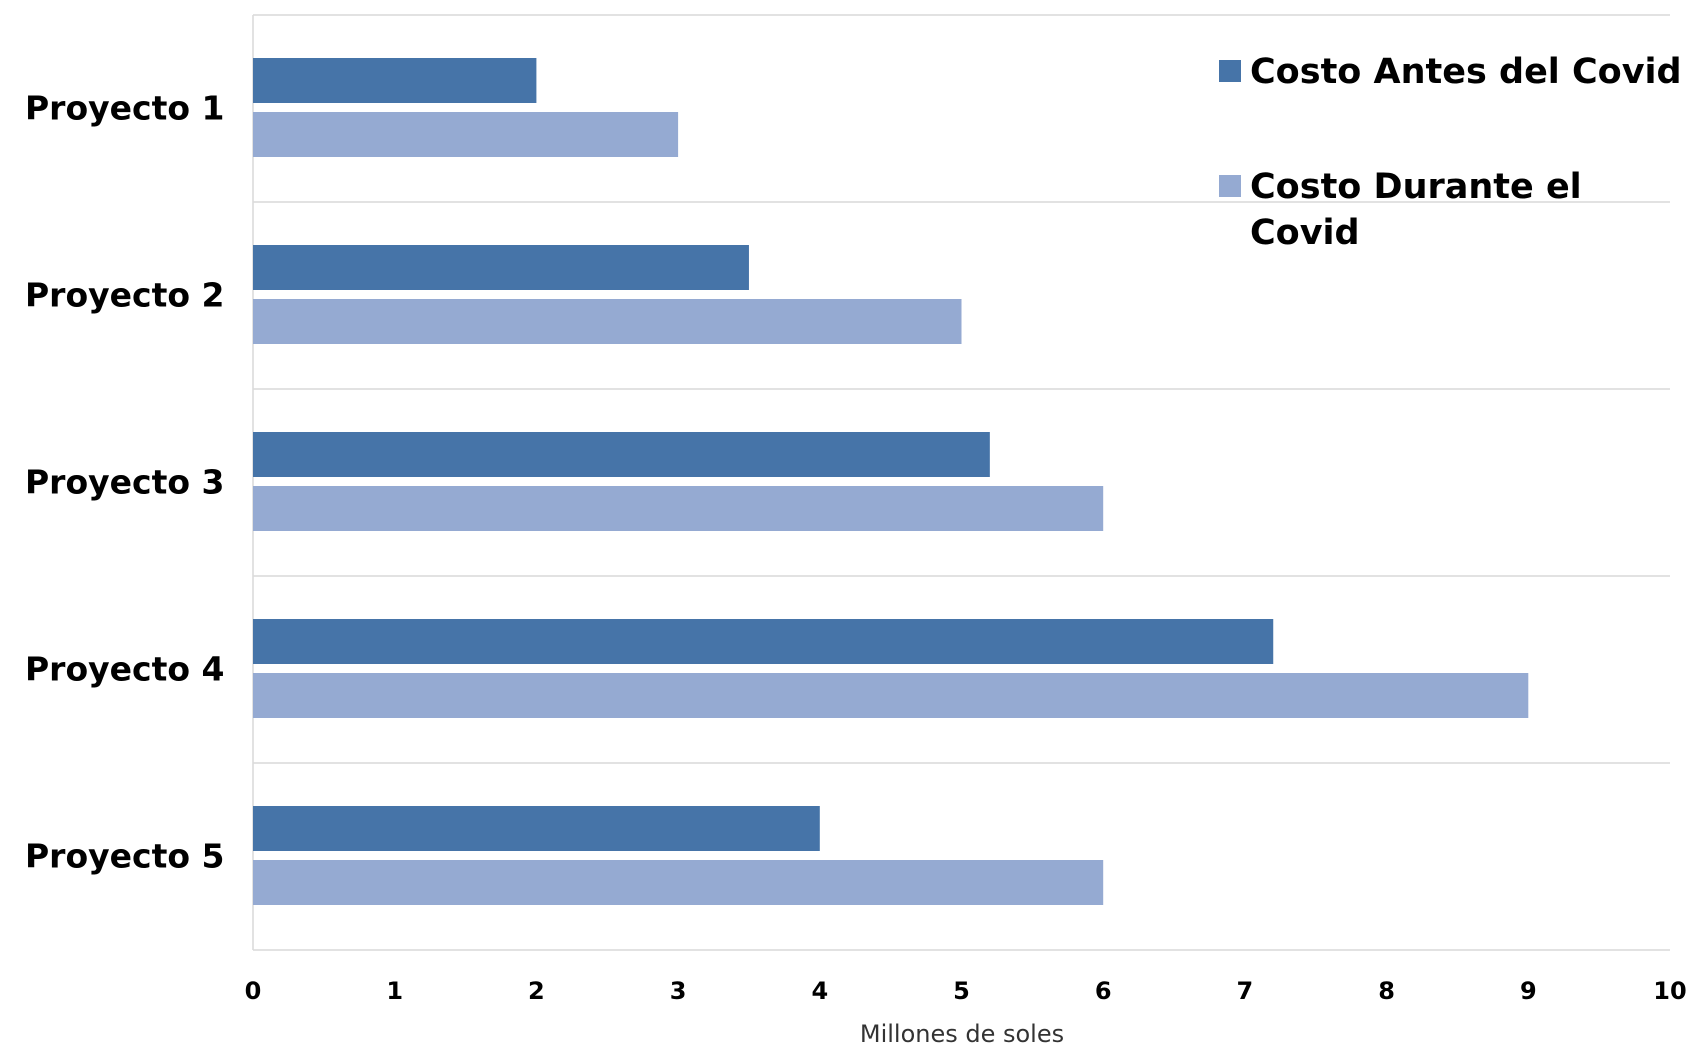  I want to click on x-tick-label: 7, so click(1245, 991).